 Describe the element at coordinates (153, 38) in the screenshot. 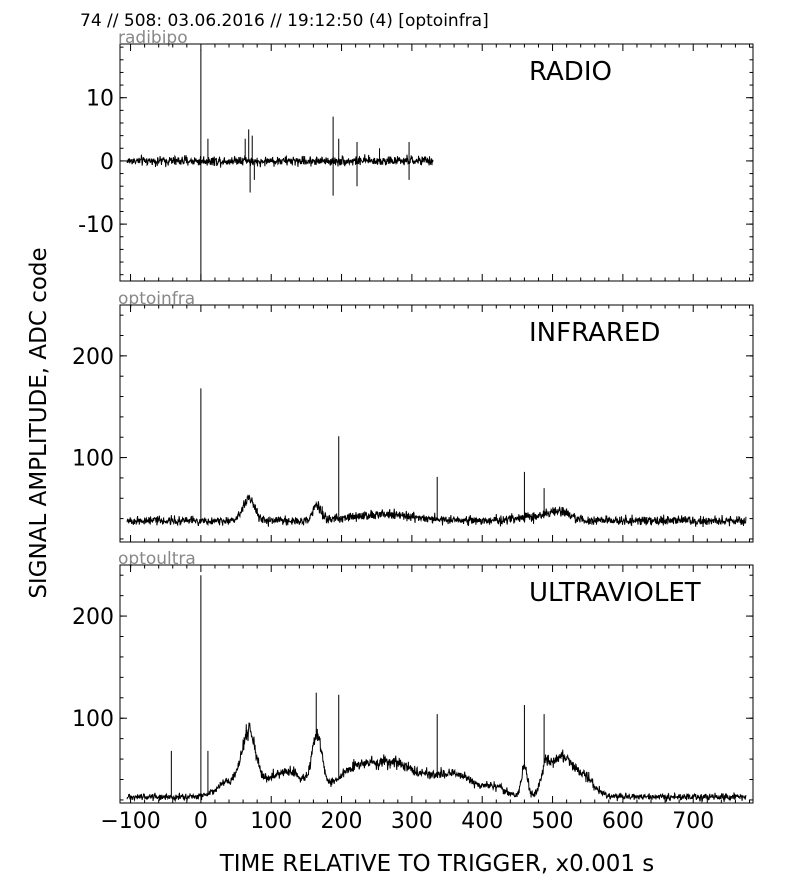

I see `channel-name: radibipo` at that location.